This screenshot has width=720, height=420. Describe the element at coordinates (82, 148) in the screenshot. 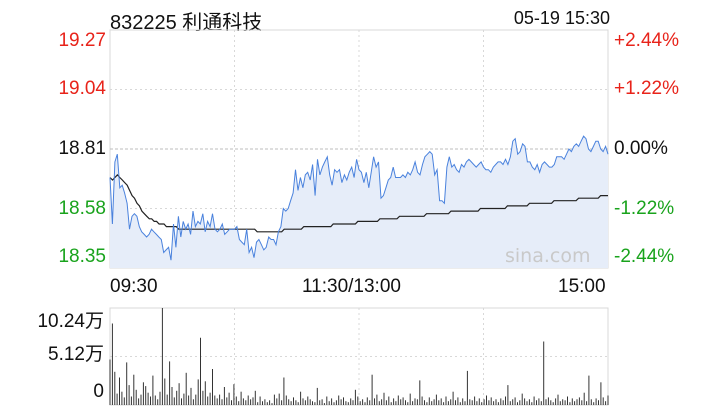

I see `price-tick-label: 18.81` at that location.